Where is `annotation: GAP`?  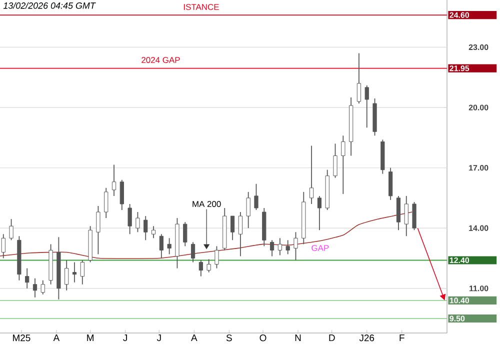 annotation: GAP is located at coordinates (320, 248).